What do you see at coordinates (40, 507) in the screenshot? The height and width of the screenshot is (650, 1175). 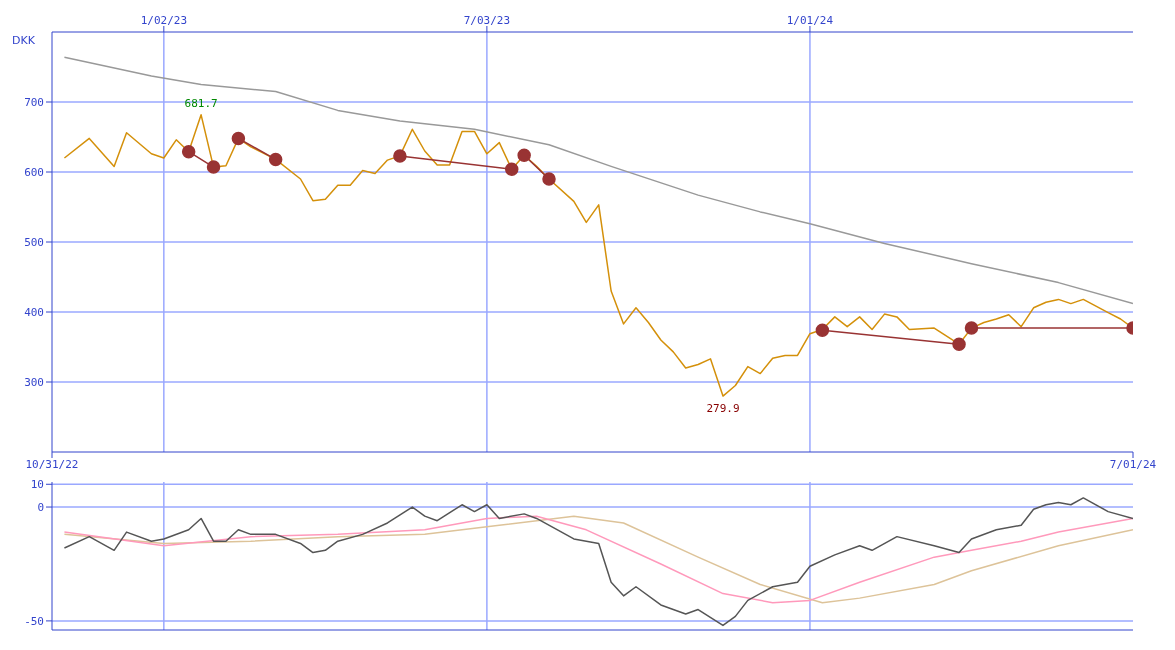 I see `y-tick-label: 0` at bounding box center [40, 507].